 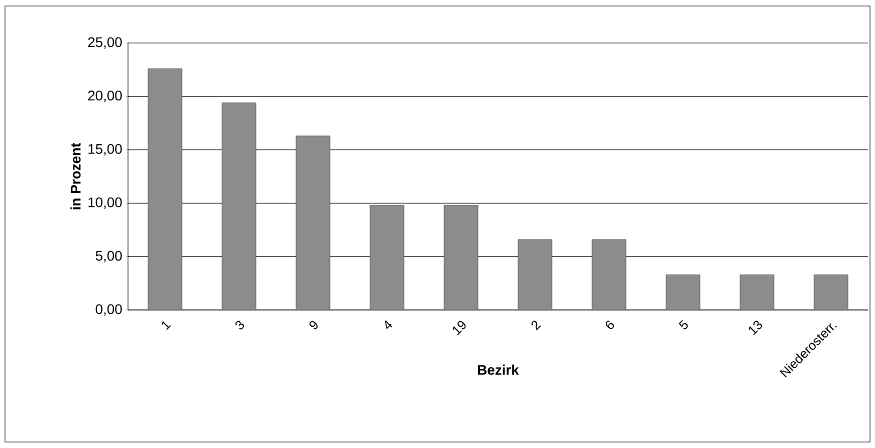 What do you see at coordinates (105, 43) in the screenshot?
I see `y-tick-label: 25,00` at bounding box center [105, 43].